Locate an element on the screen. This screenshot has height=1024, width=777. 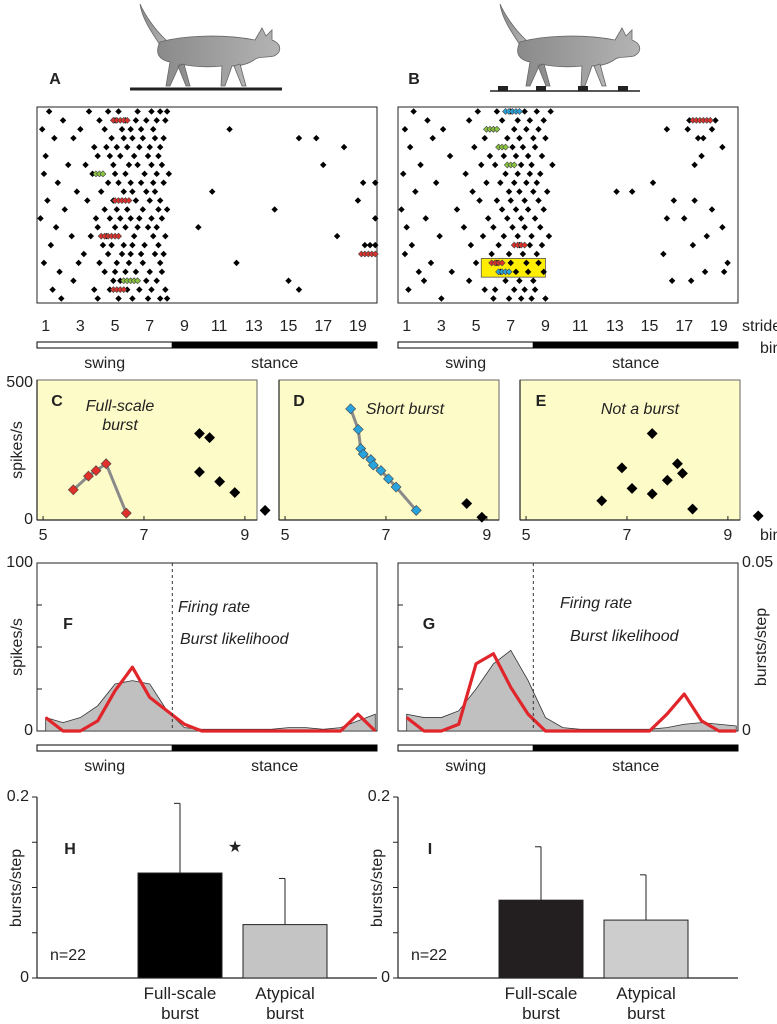
x-tick-label: 3 is located at coordinates (80, 326).